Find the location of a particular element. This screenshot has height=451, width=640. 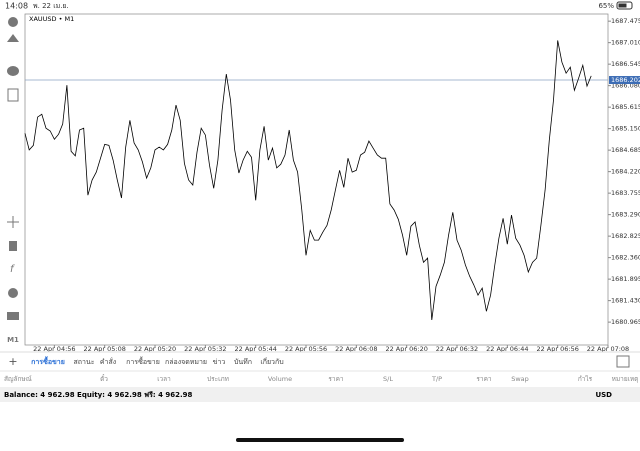

column-header: หมายเหตุ is located at coordinates (625, 379).